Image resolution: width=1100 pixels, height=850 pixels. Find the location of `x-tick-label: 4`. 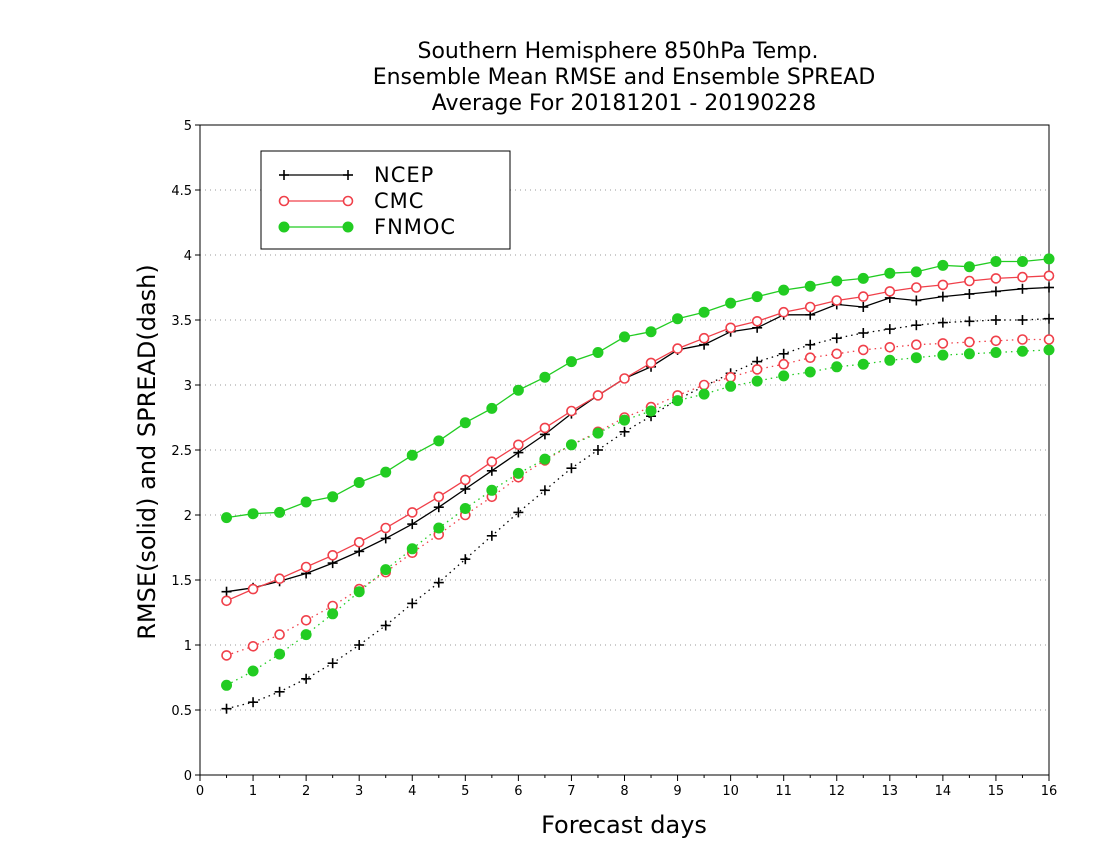

x-tick-label: 4 is located at coordinates (412, 791).